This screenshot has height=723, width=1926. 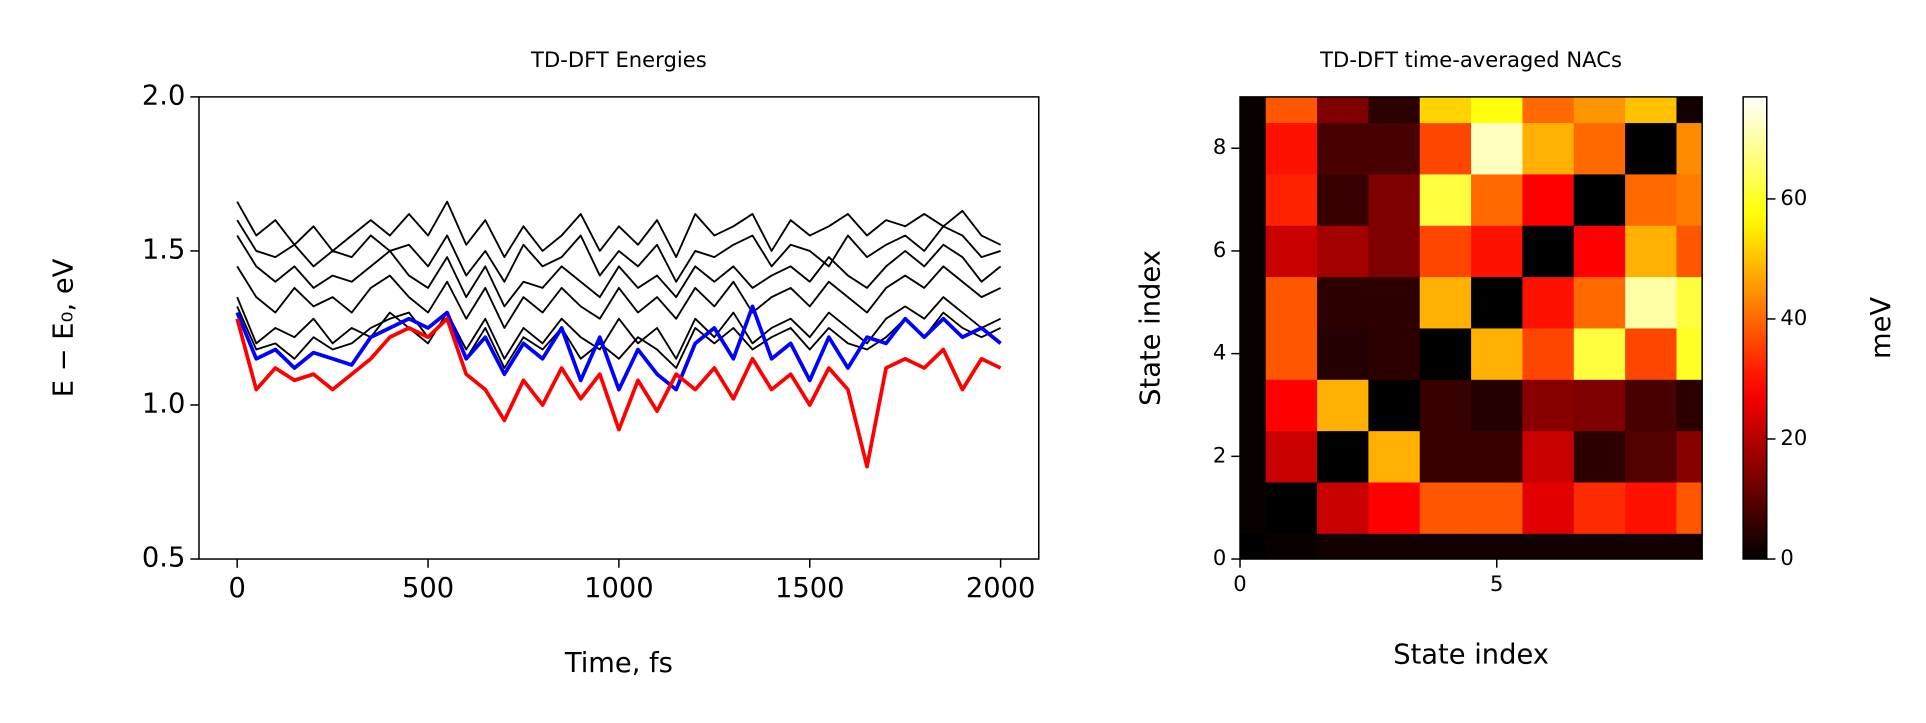 What do you see at coordinates (1219, 352) in the screenshot?
I see `y-tick-label: 4` at bounding box center [1219, 352].